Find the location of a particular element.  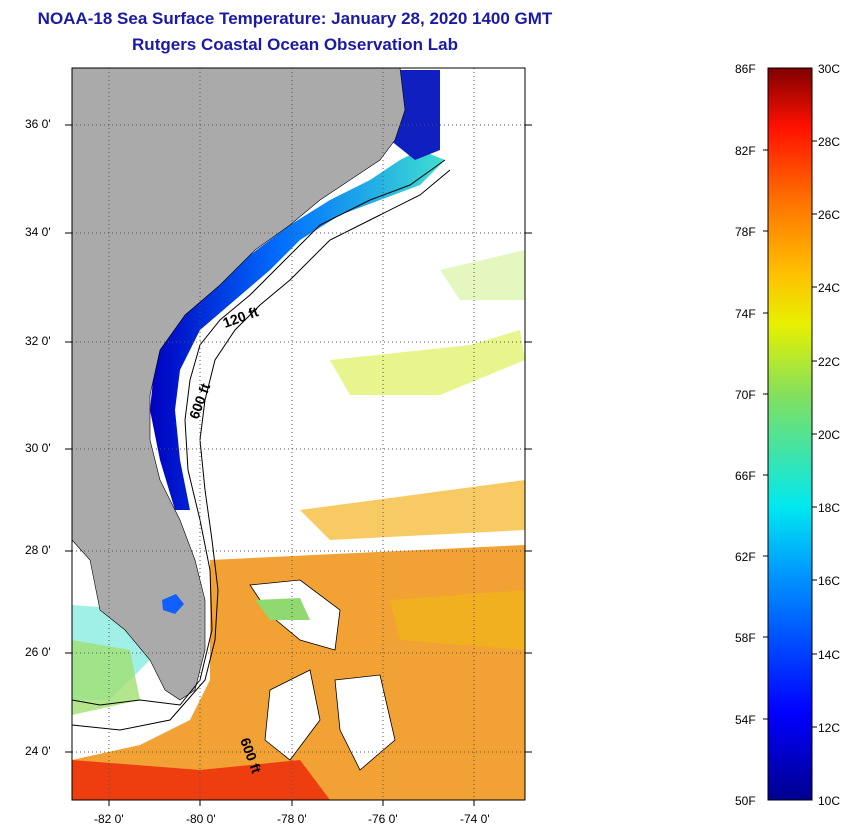

colorbar-f-label: 62F is located at coordinates (745, 557).